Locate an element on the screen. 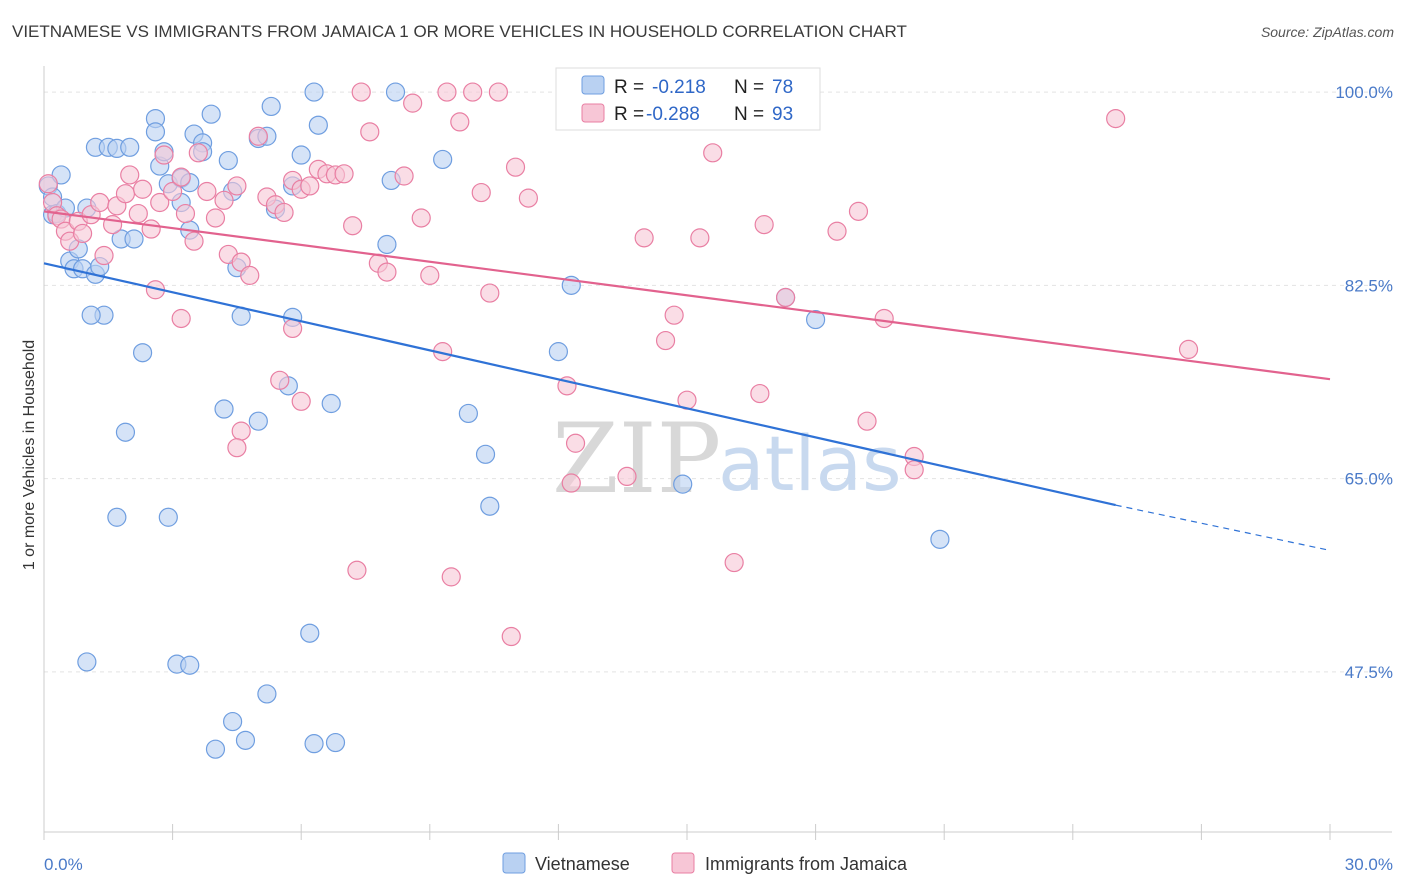  legend-r-label-vietnamese: R = is located at coordinates (629, 87).